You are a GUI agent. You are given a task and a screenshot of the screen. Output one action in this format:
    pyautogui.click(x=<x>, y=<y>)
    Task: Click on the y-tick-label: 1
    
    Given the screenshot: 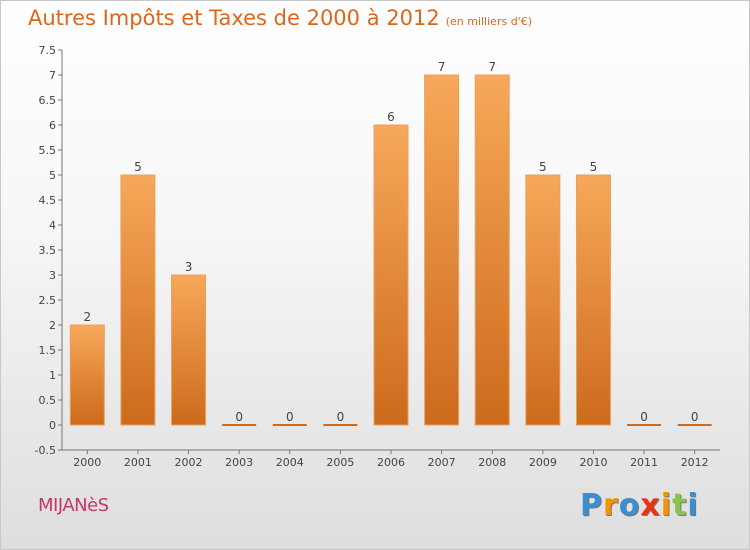 What is the action you would take?
    pyautogui.click(x=52, y=375)
    